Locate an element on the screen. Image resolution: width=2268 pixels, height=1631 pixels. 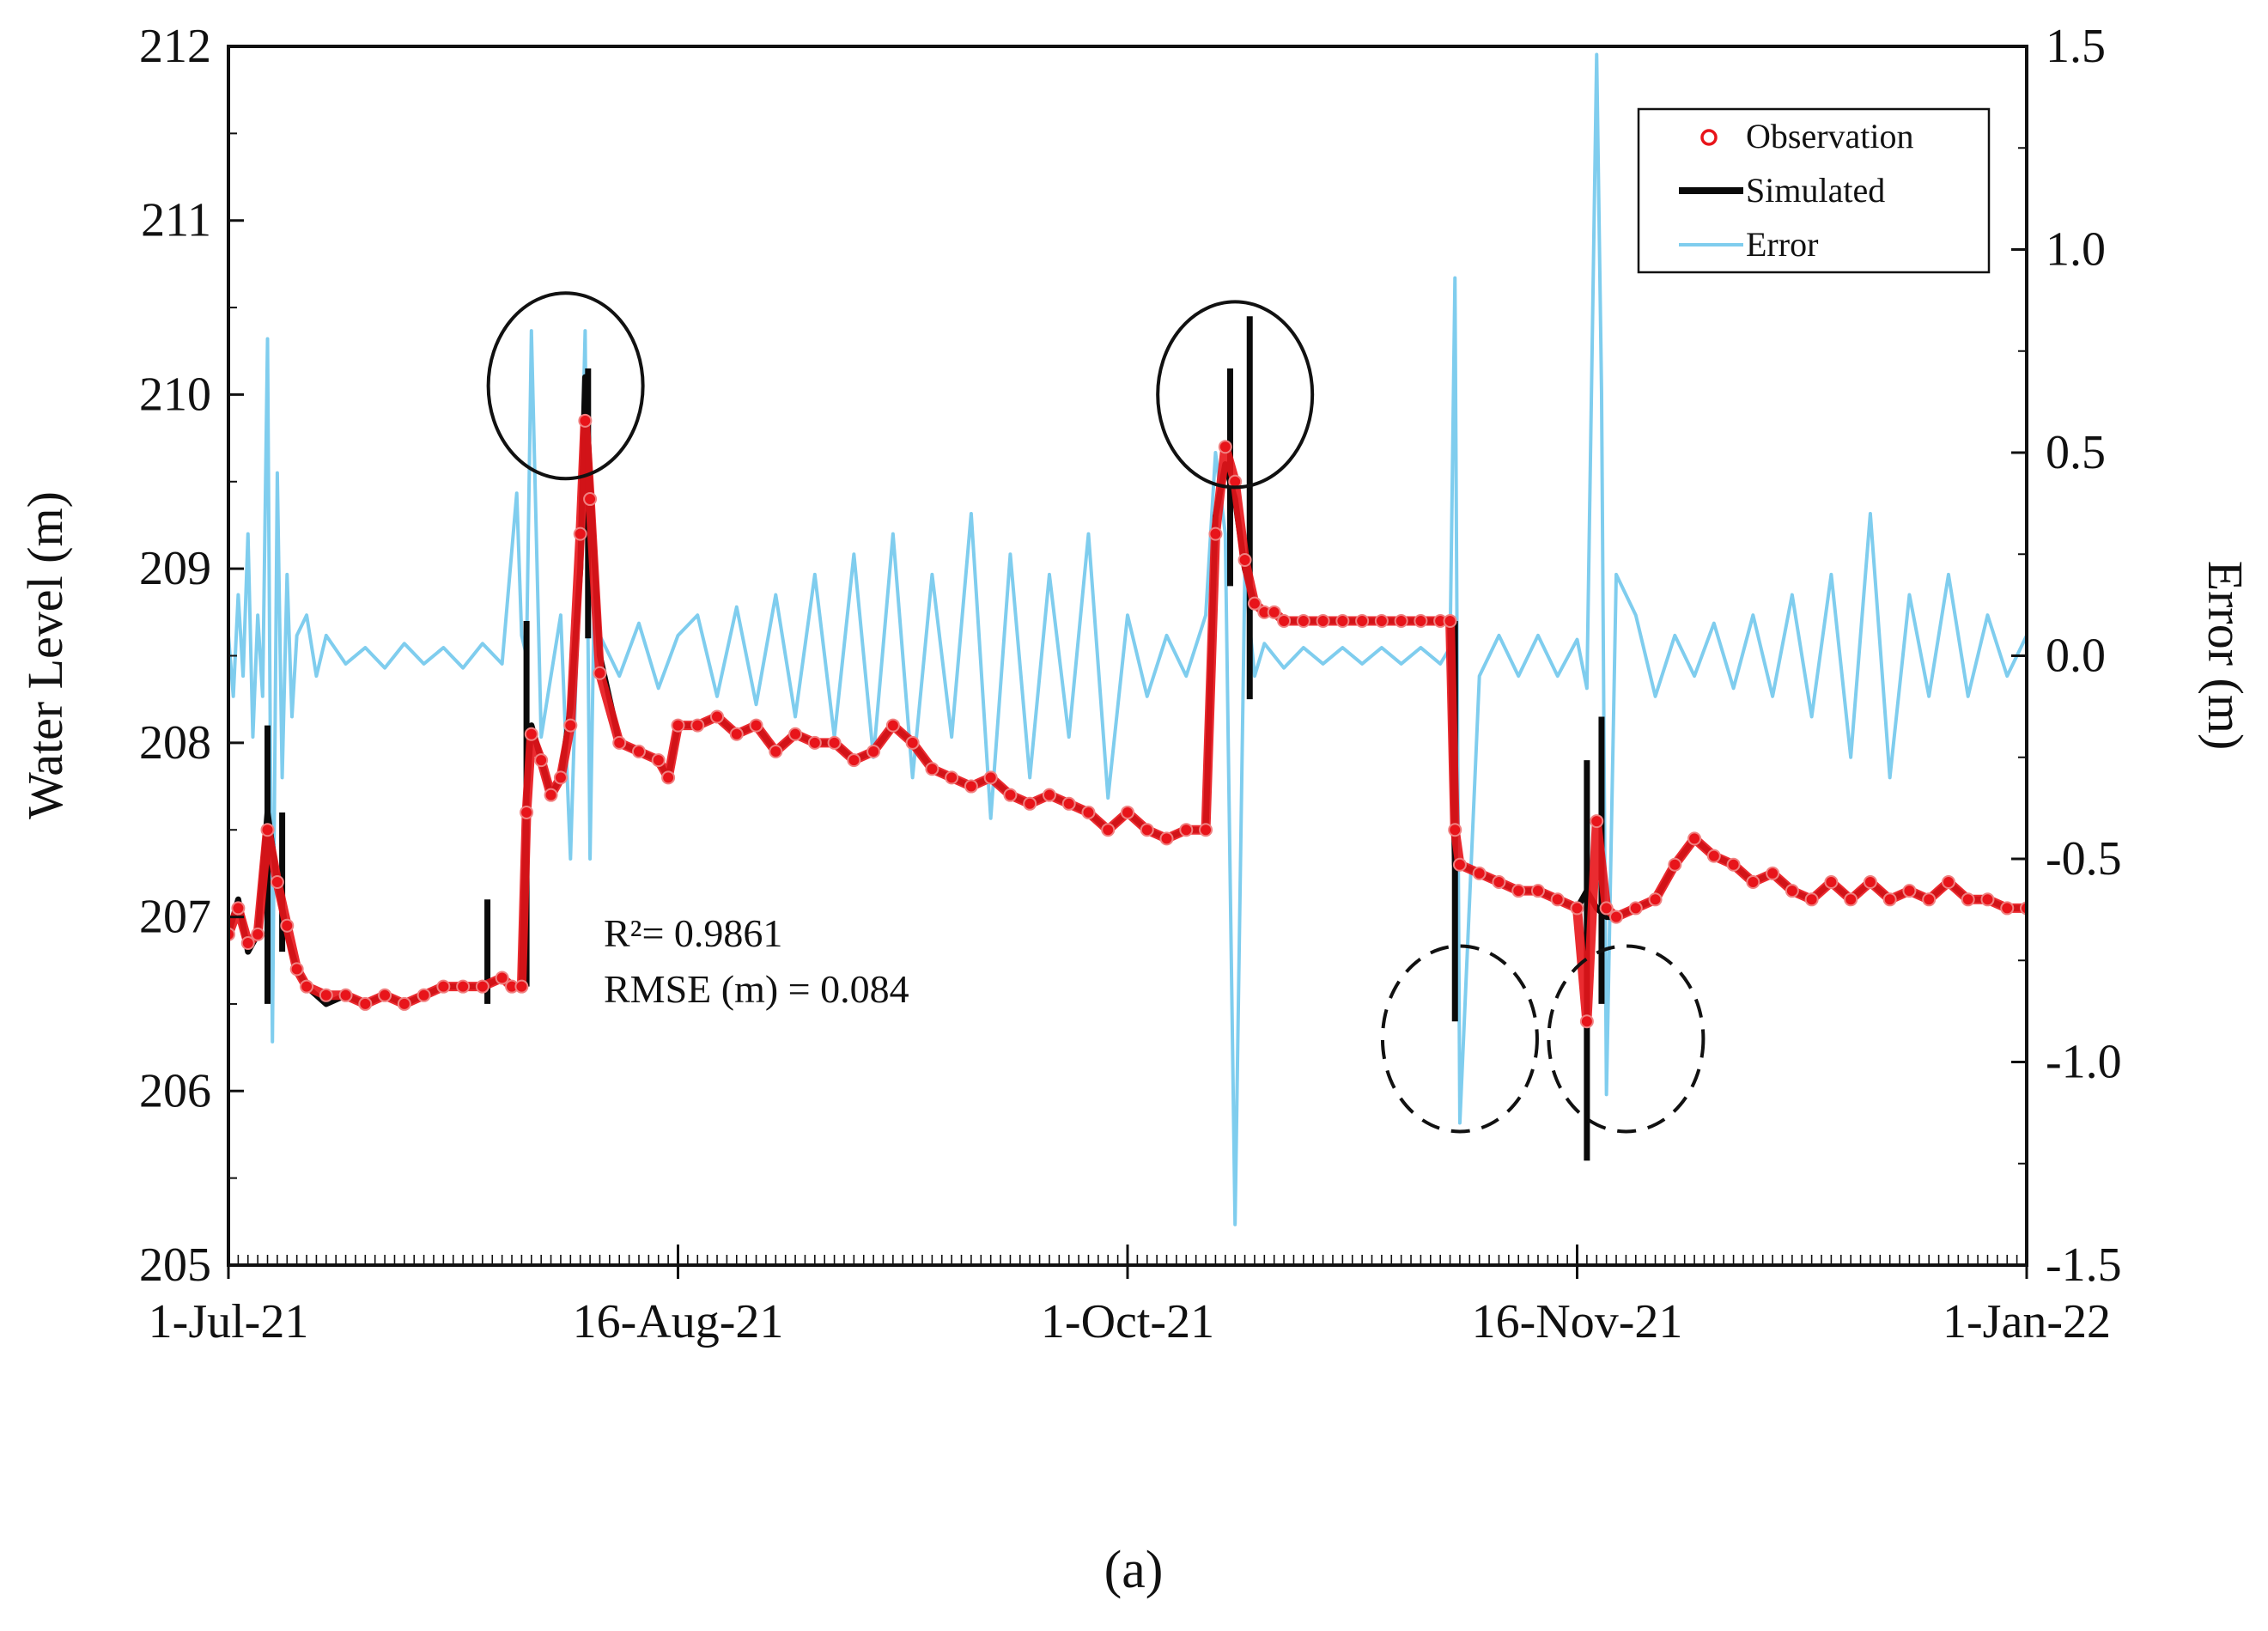
x-tick-label: 16-Nov-21 is located at coordinates (1577, 1321).